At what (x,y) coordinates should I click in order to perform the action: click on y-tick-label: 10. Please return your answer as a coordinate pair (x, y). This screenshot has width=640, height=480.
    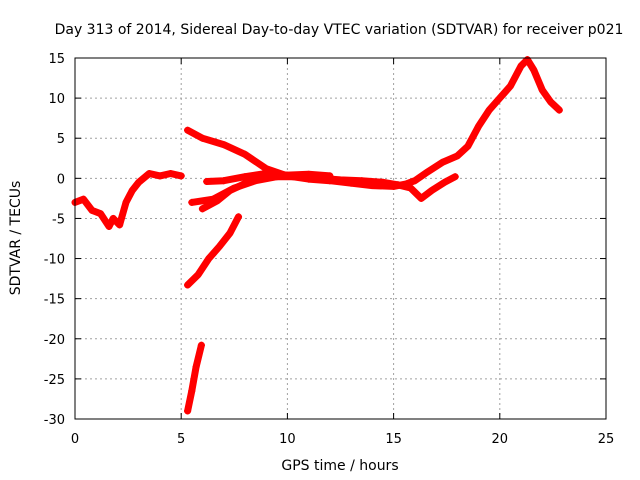
    Looking at the image, I should click on (56, 99).